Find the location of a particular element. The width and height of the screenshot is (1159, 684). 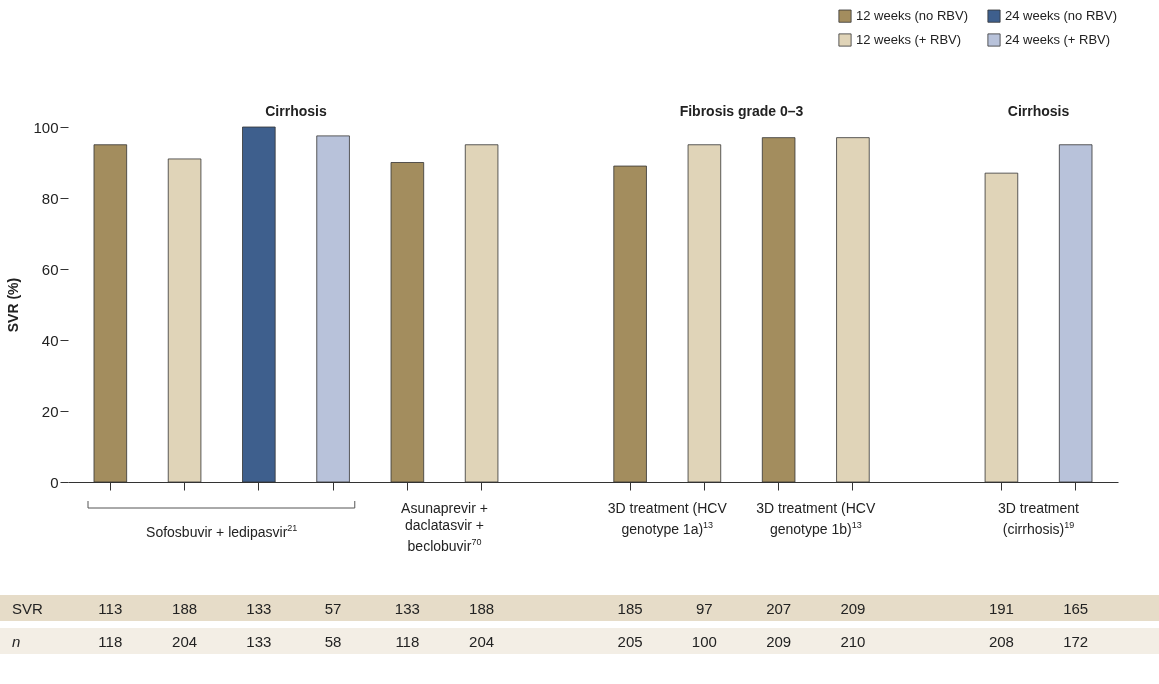

text: 185 is located at coordinates (630, 608).